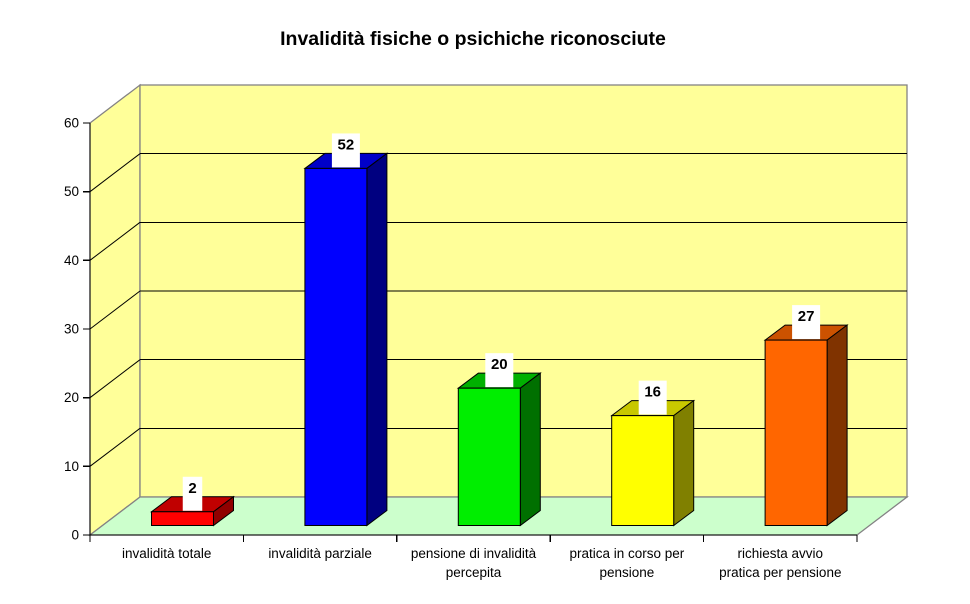  What do you see at coordinates (71, 123) in the screenshot?
I see `y-tick-label: 60` at bounding box center [71, 123].